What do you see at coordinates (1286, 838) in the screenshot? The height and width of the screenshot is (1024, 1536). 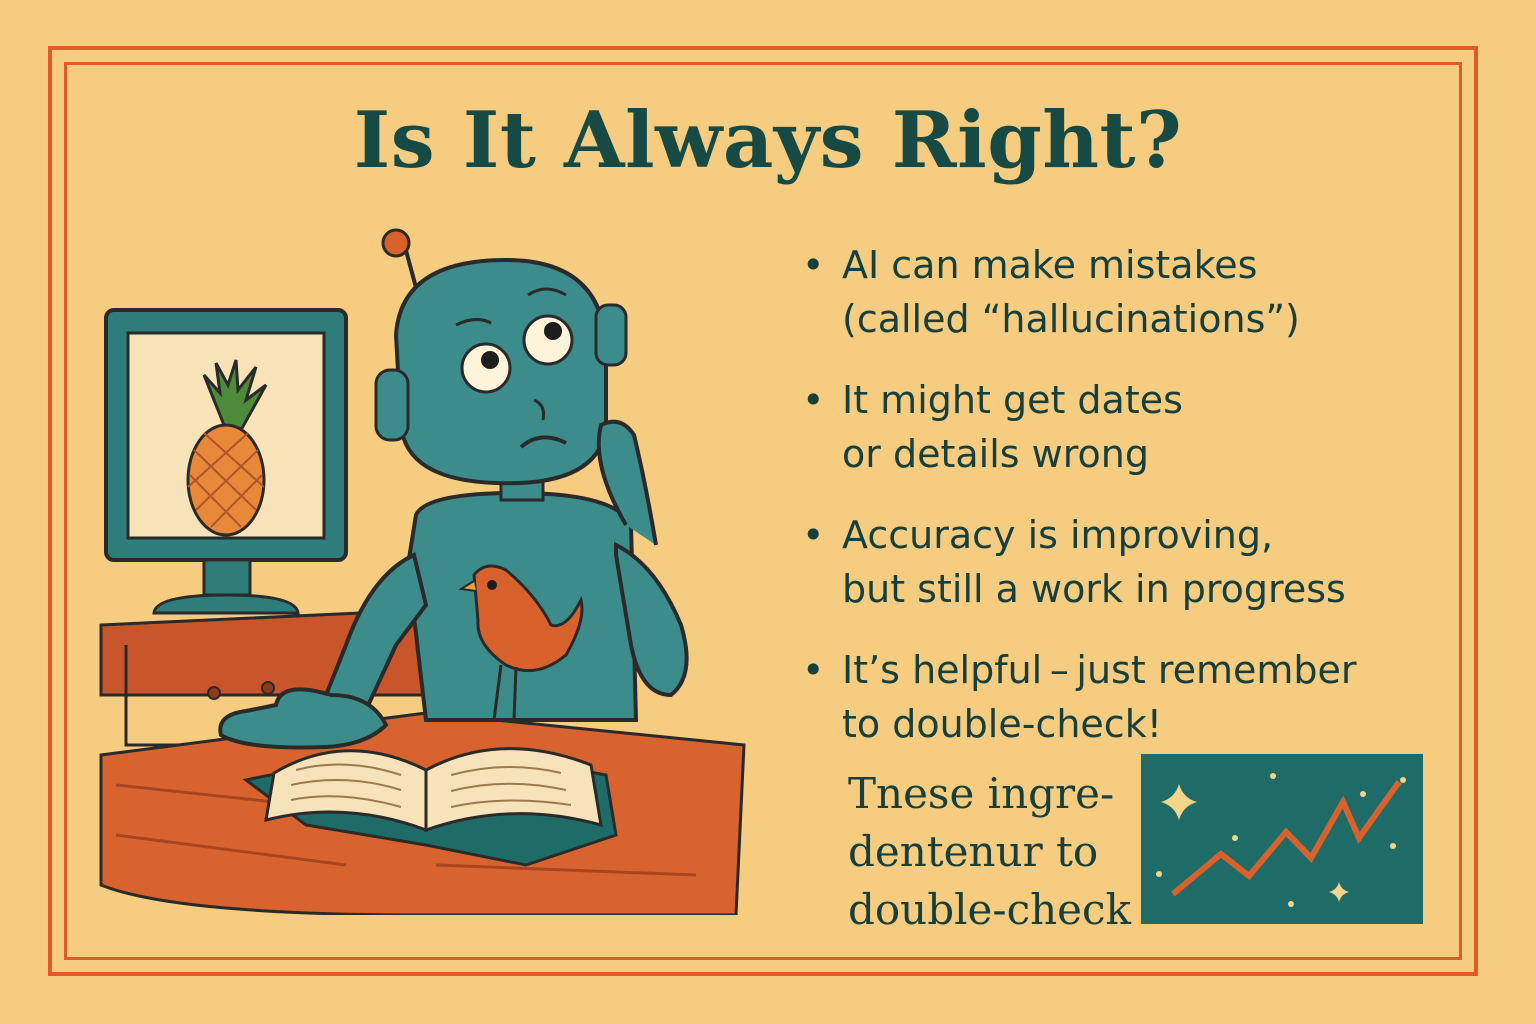 I see `trend-line-icon` at bounding box center [1286, 838].